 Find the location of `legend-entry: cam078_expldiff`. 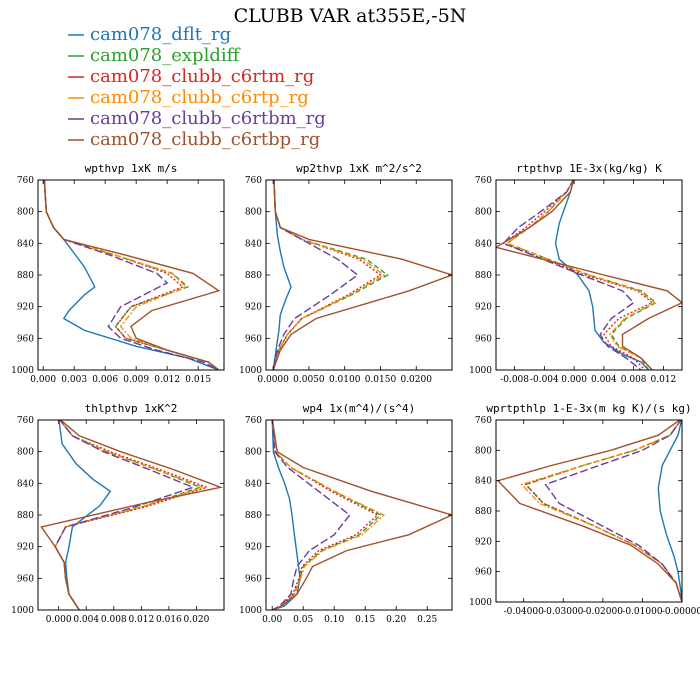

legend-entry: cam078_expldiff is located at coordinates (165, 55).